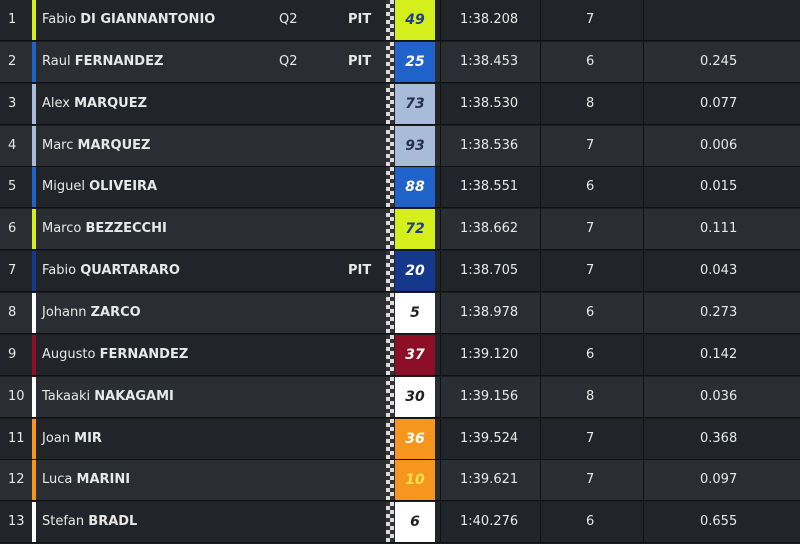  Describe the element at coordinates (16, 480) in the screenshot. I see `position: 12` at that location.